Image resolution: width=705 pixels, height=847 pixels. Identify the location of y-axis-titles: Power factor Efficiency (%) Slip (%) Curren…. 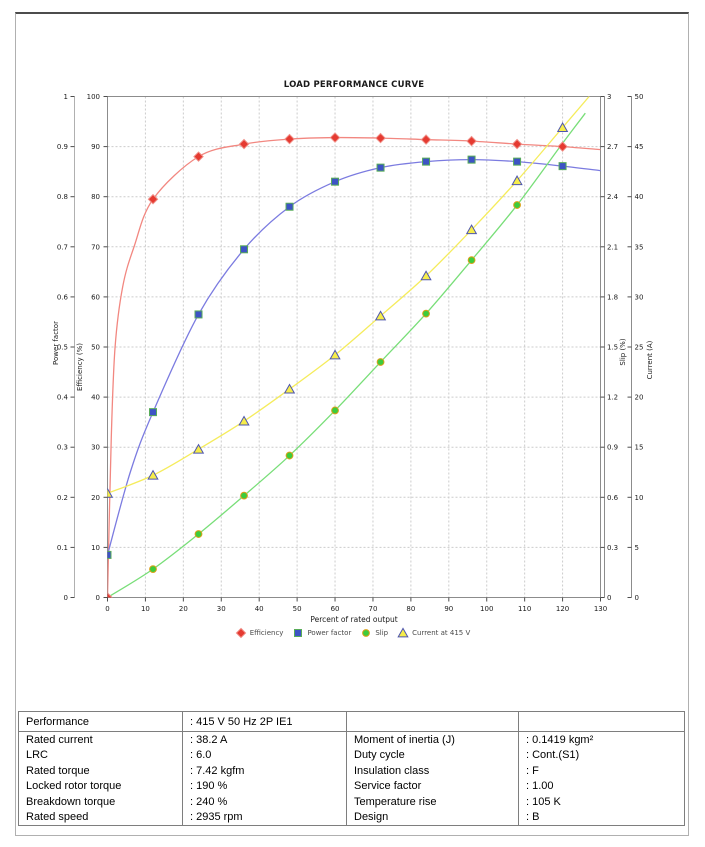
(353, 356).